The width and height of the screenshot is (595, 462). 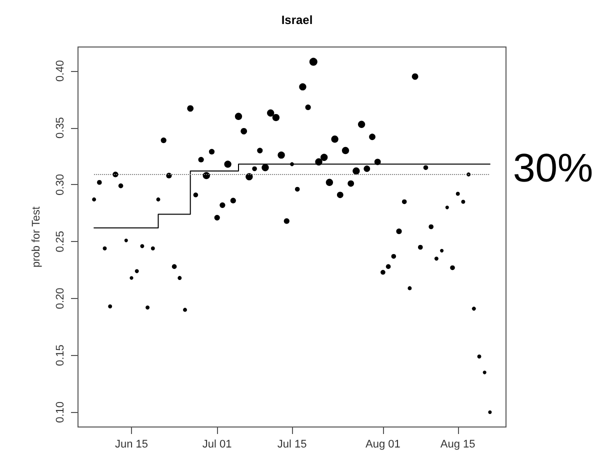 I want to click on y-tick-label: 0.35, so click(x=60, y=127).